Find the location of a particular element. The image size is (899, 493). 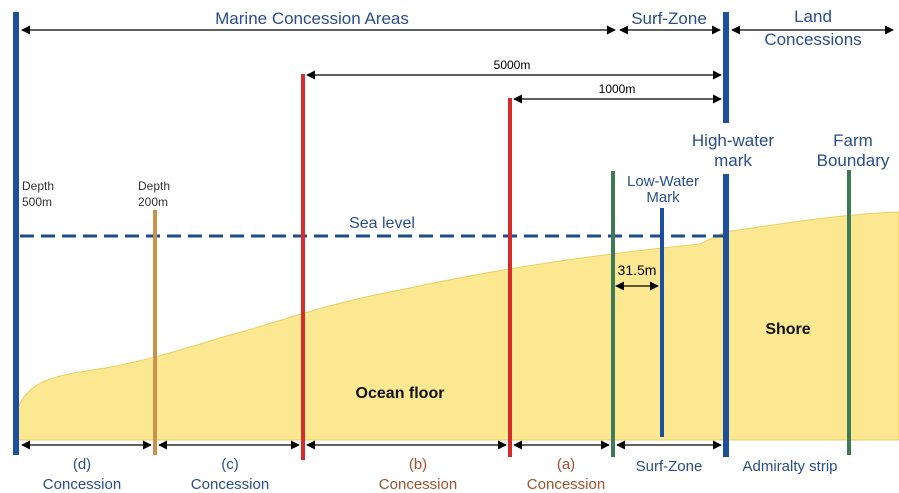

concession-d-letter: (d) is located at coordinates (82, 464).